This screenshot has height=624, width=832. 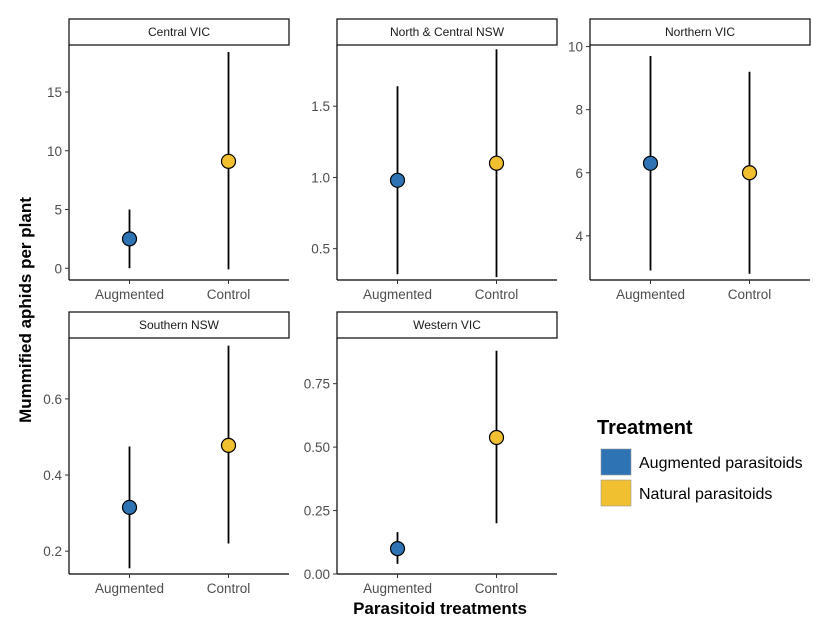 I want to click on y-tick-label: 0.5, so click(x=320, y=249).